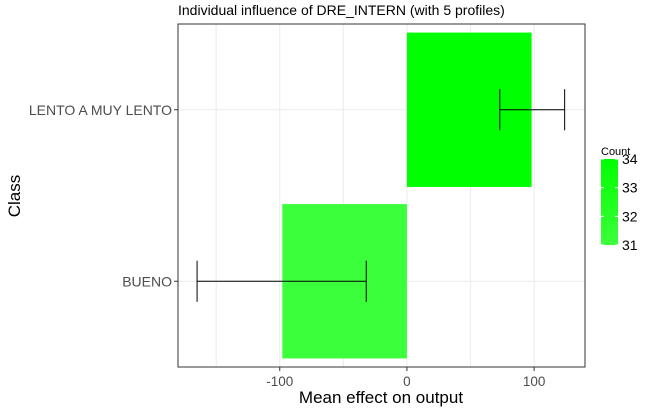 Image resolution: width=650 pixels, height=410 pixels. What do you see at coordinates (609, 202) in the screenshot?
I see `legend-colorbar` at bounding box center [609, 202].